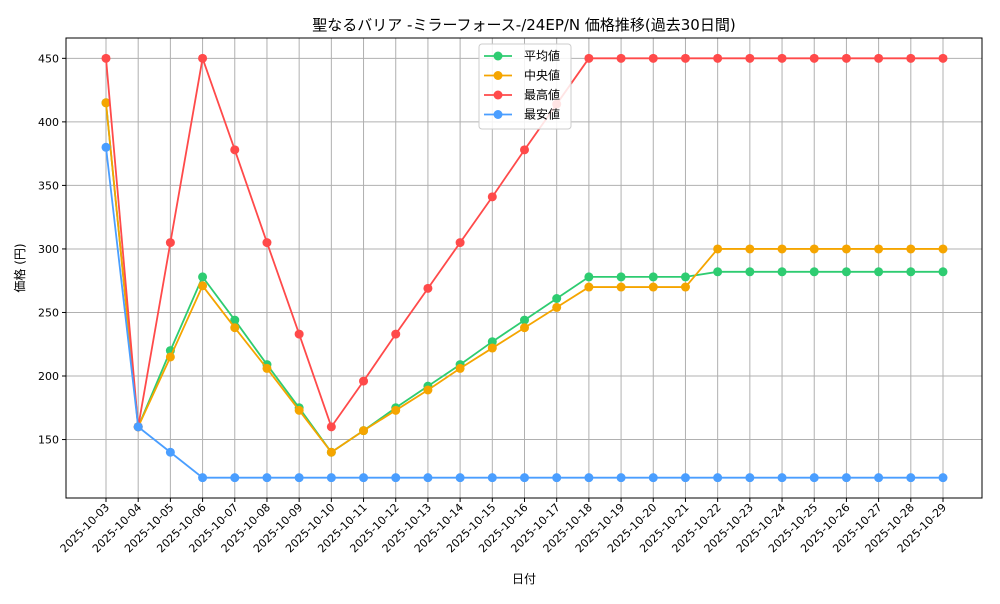  Describe the element at coordinates (48, 312) in the screenshot. I see `y-tick-label: 250` at that location.